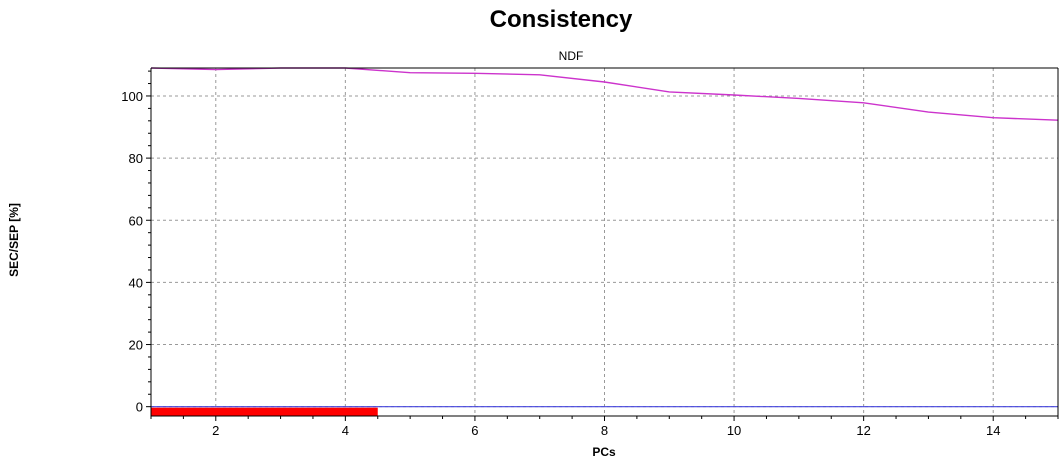 The width and height of the screenshot is (1059, 466). I want to click on x-tick-label: 4, so click(345, 430).